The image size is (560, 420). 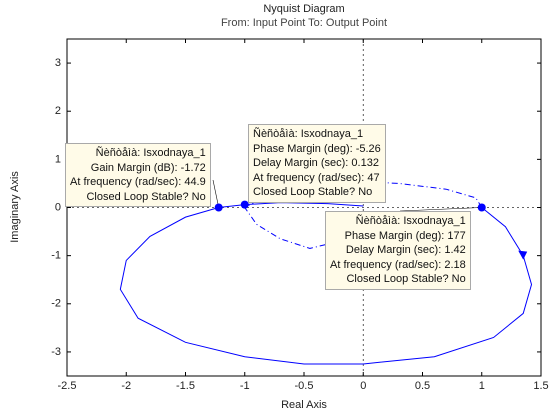 I want to click on y-tick-label: -1, so click(x=56, y=256).